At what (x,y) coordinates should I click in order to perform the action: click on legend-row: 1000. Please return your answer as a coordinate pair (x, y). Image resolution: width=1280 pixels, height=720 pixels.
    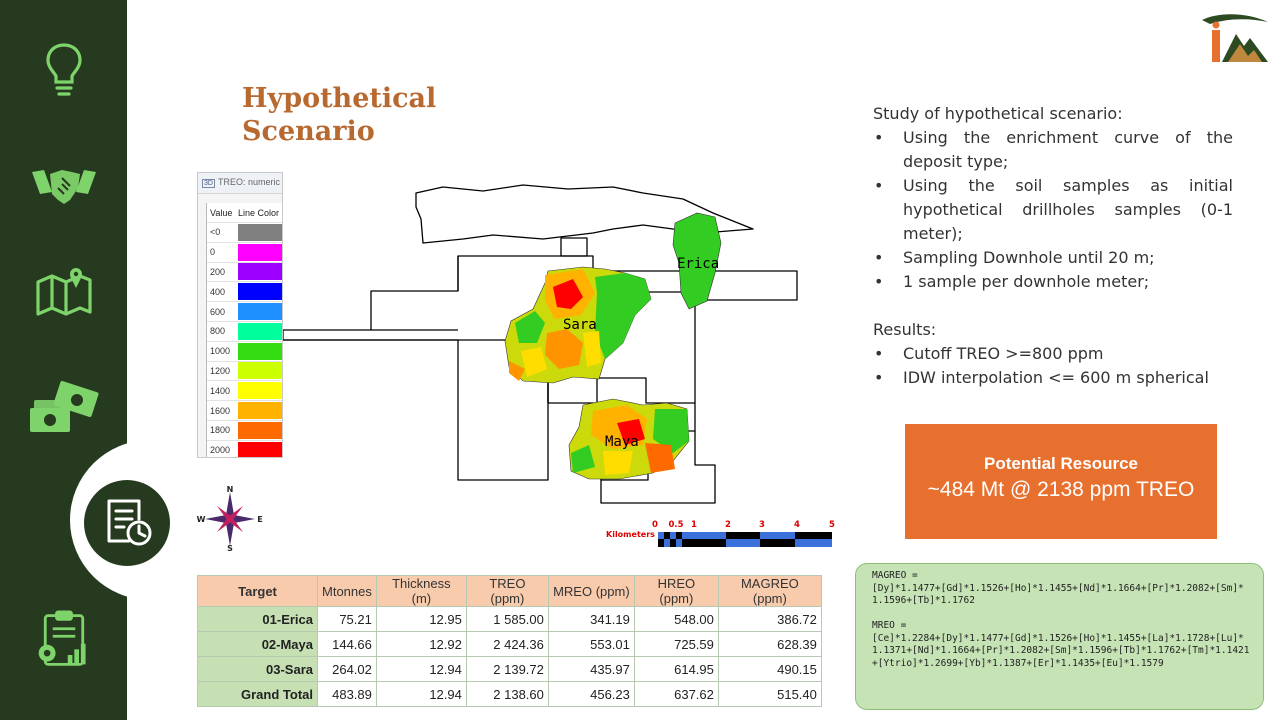
    Looking at the image, I should click on (244, 352).